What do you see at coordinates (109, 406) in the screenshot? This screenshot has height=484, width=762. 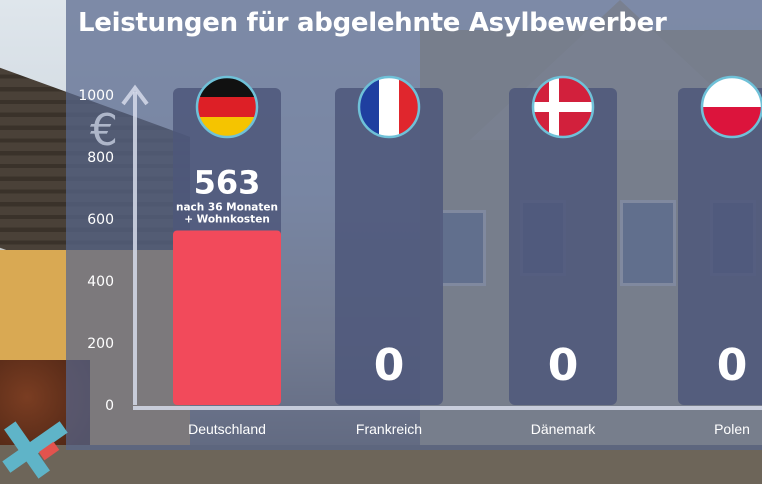 I see `y-tick-label: 0` at bounding box center [109, 406].